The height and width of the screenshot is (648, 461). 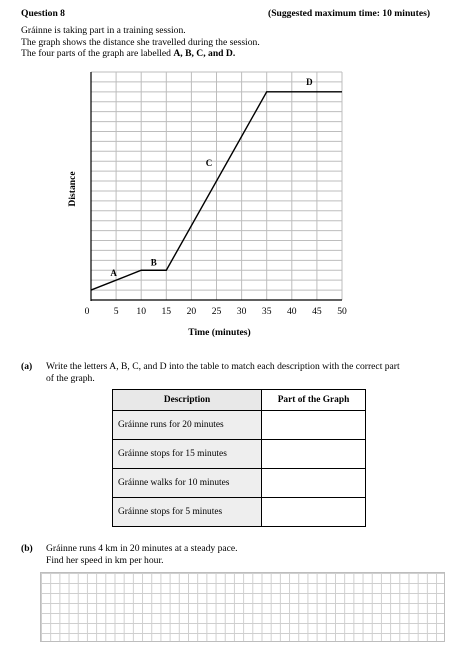 I want to click on question-number: Question 8, so click(x=43, y=13).